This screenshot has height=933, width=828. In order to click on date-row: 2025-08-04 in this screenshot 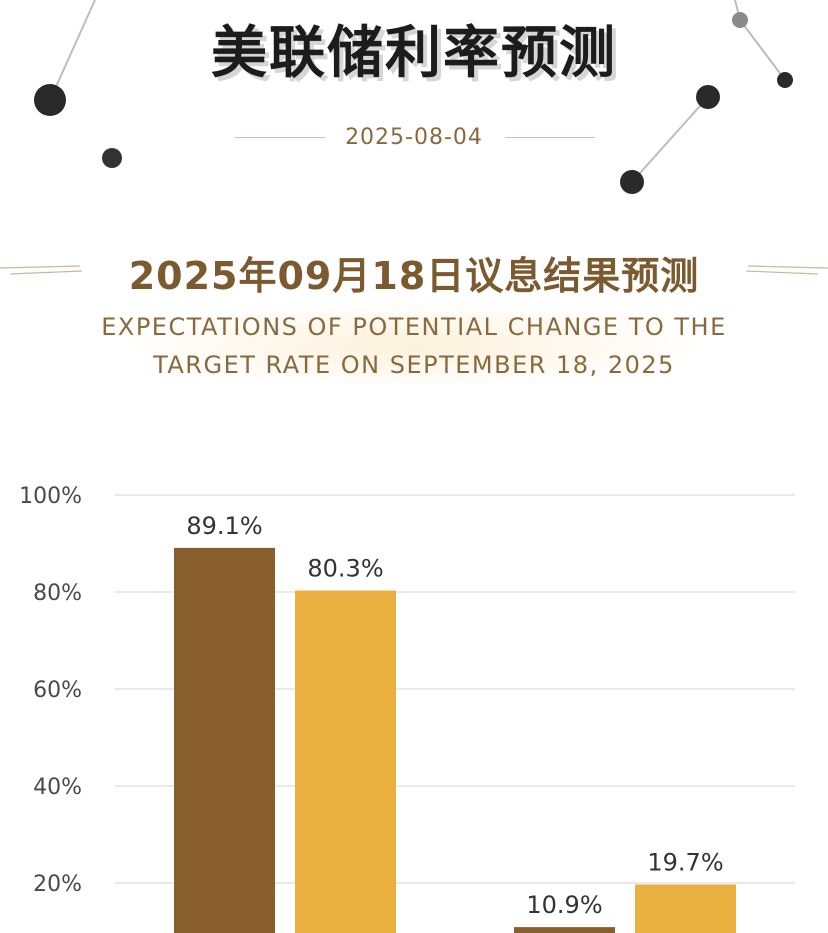, I will do `click(414, 137)`.